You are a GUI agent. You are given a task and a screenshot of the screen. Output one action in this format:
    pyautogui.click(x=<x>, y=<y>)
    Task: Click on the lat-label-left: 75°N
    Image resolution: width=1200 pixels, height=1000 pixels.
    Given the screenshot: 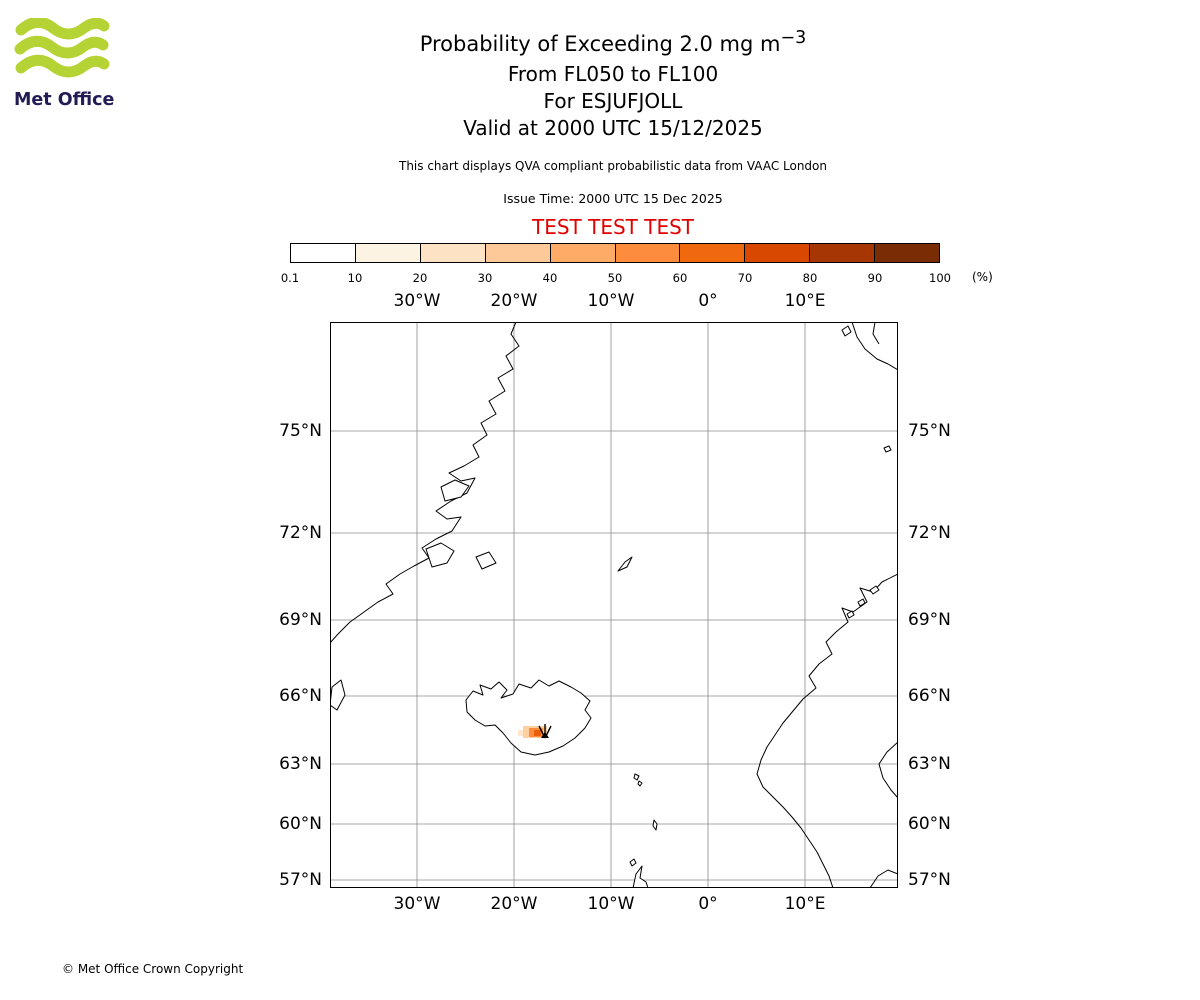 What is the action you would take?
    pyautogui.click(x=300, y=431)
    